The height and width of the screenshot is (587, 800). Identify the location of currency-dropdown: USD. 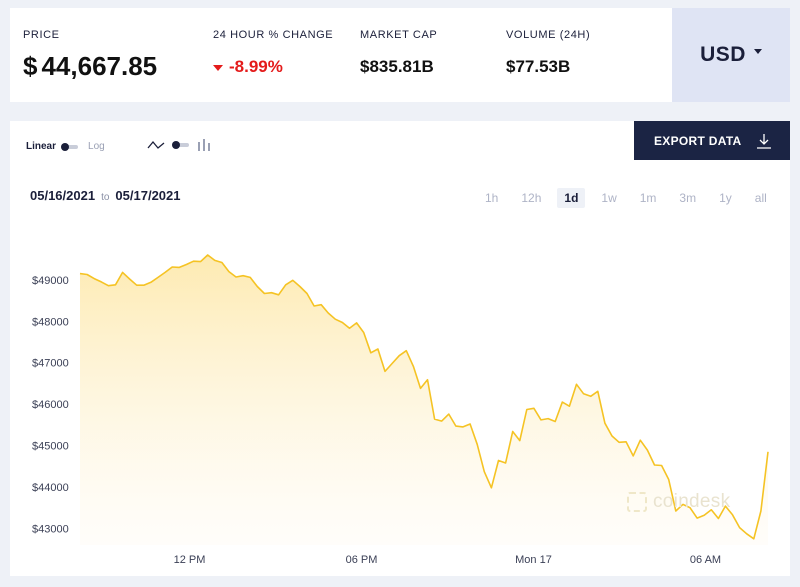
(731, 55).